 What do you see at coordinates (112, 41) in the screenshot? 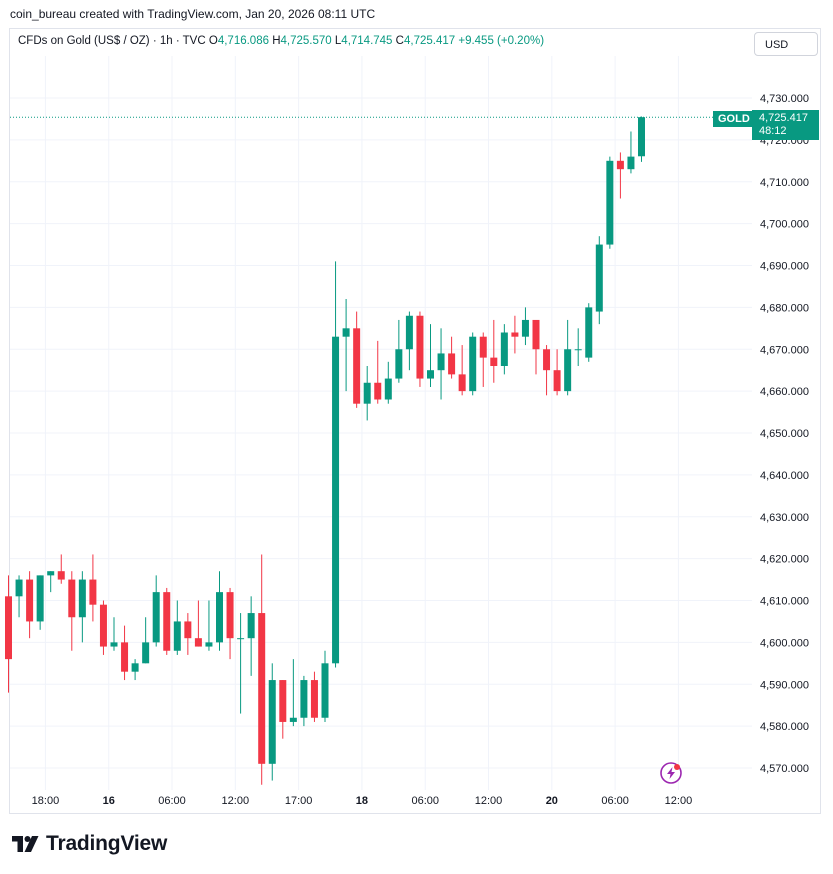
I see `instrument-title: CFDs on Gold (US$ / OZ) · 1h · TVC` at bounding box center [112, 41].